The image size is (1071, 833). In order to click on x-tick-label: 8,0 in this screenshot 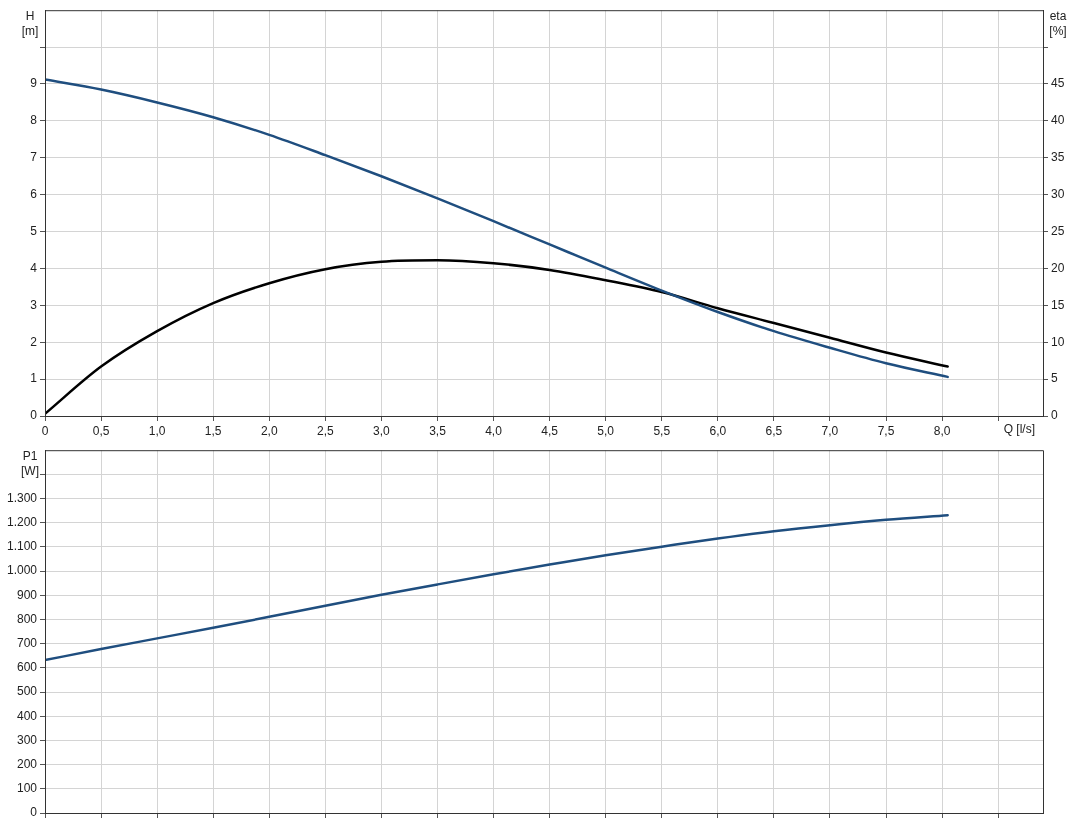, I will do `click(942, 430)`.